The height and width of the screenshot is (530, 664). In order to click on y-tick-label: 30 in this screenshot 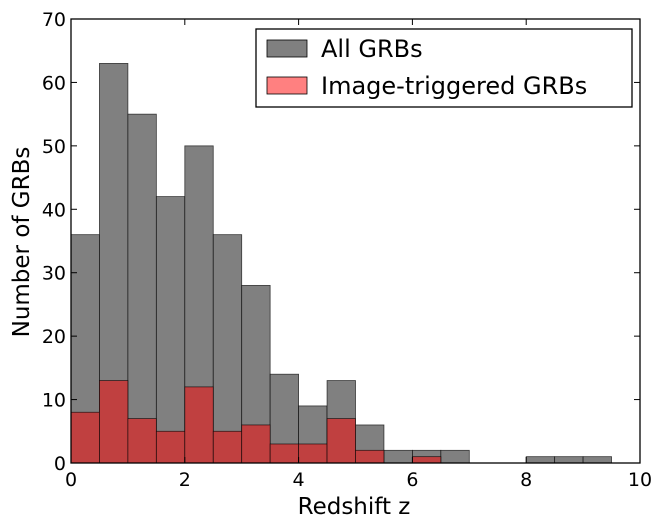, I will do `click(54, 274)`.